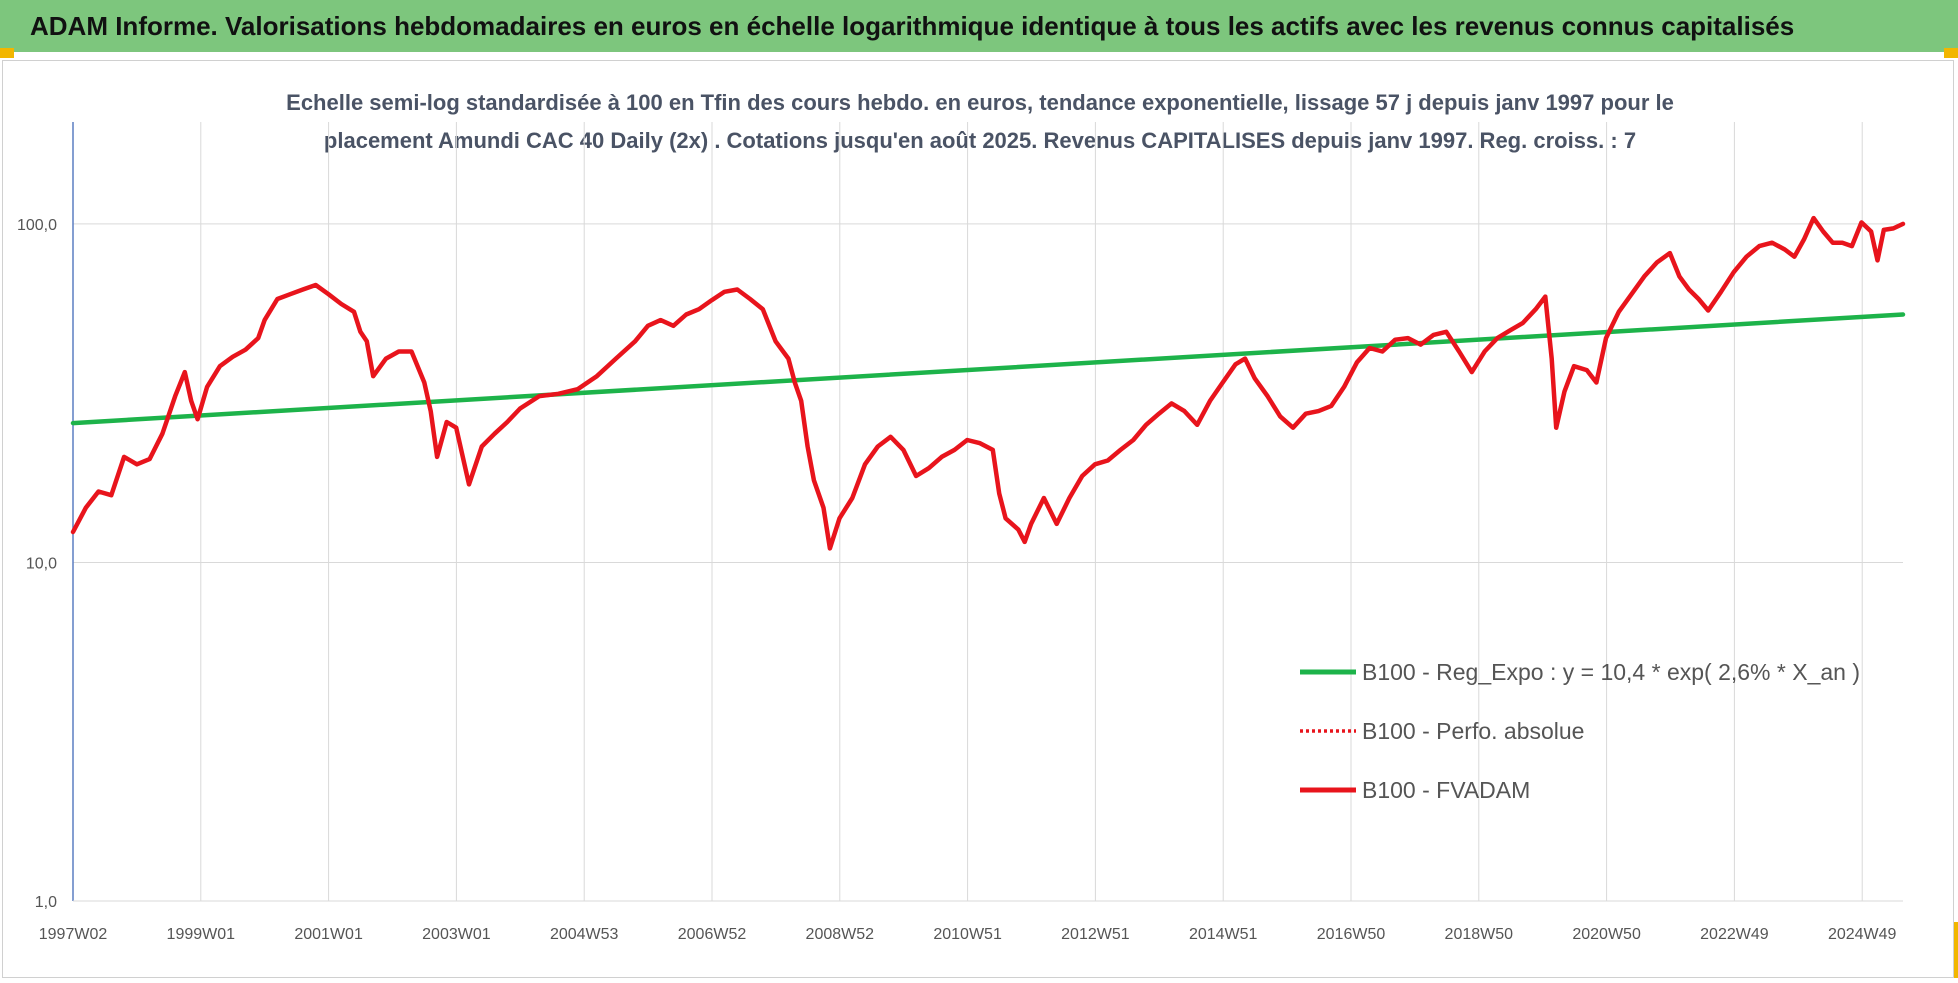  What do you see at coordinates (41, 563) in the screenshot?
I see `y-tick-label: 10,0` at bounding box center [41, 563].